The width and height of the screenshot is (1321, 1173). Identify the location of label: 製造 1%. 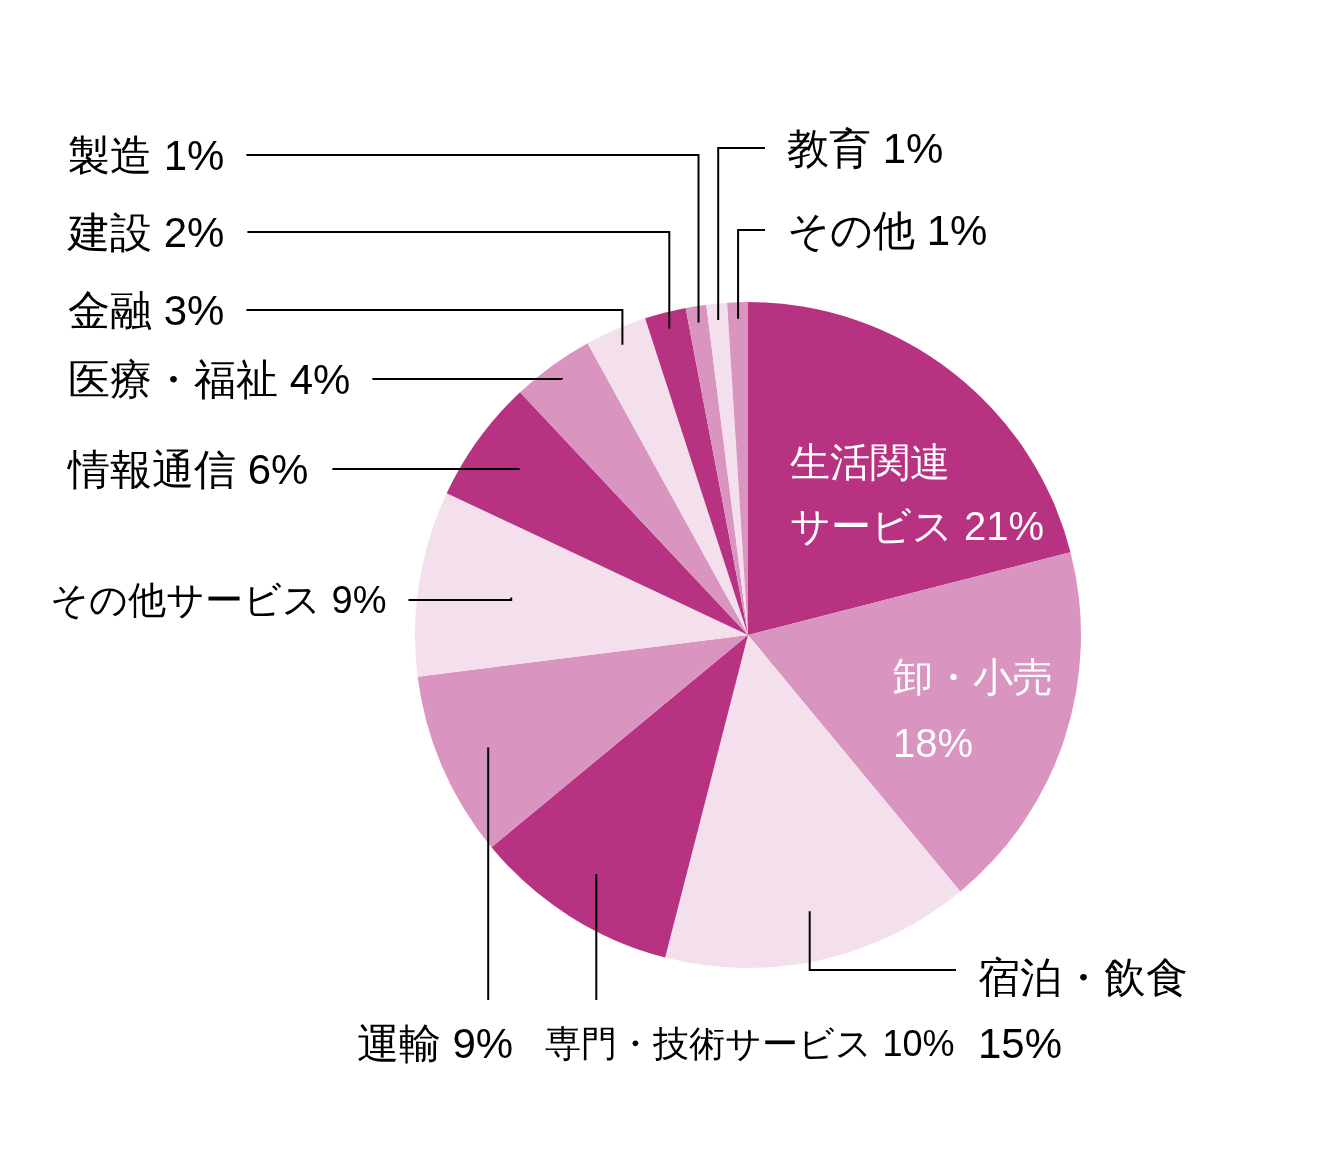
(146, 155).